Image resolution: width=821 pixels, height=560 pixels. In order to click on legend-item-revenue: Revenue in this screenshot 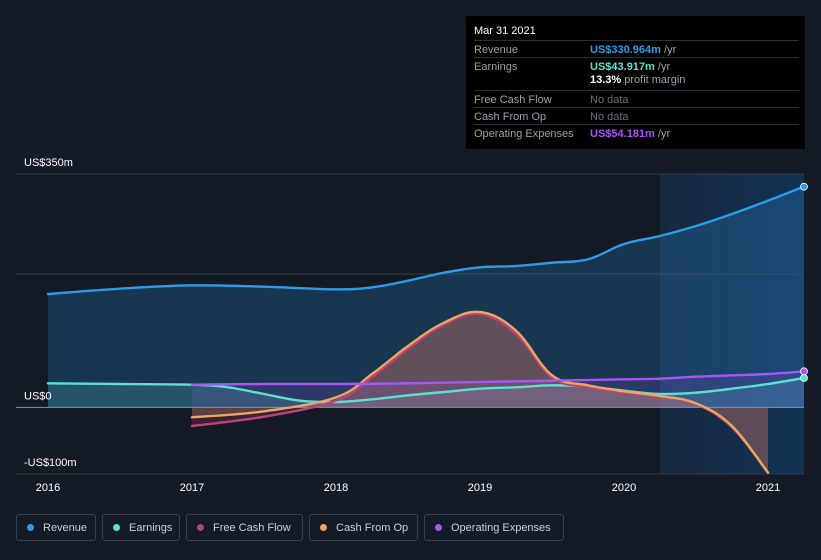, I will do `click(56, 527)`.